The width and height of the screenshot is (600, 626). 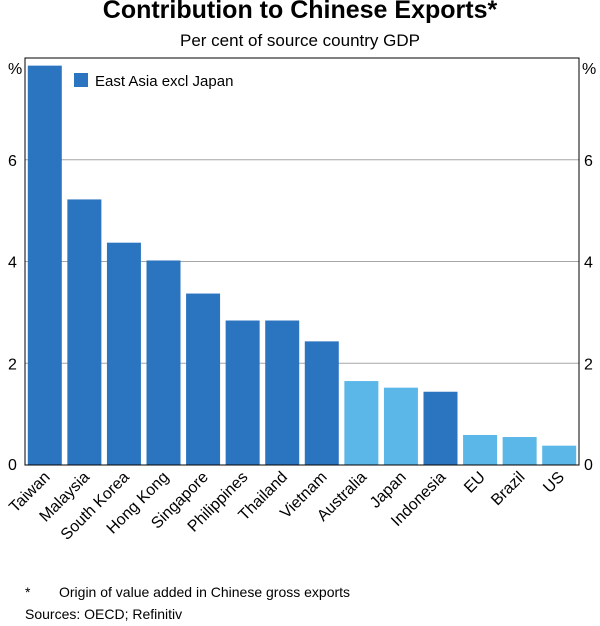 What do you see at coordinates (164, 81) in the screenshot?
I see `legend-label: East Asia excl Japan` at bounding box center [164, 81].